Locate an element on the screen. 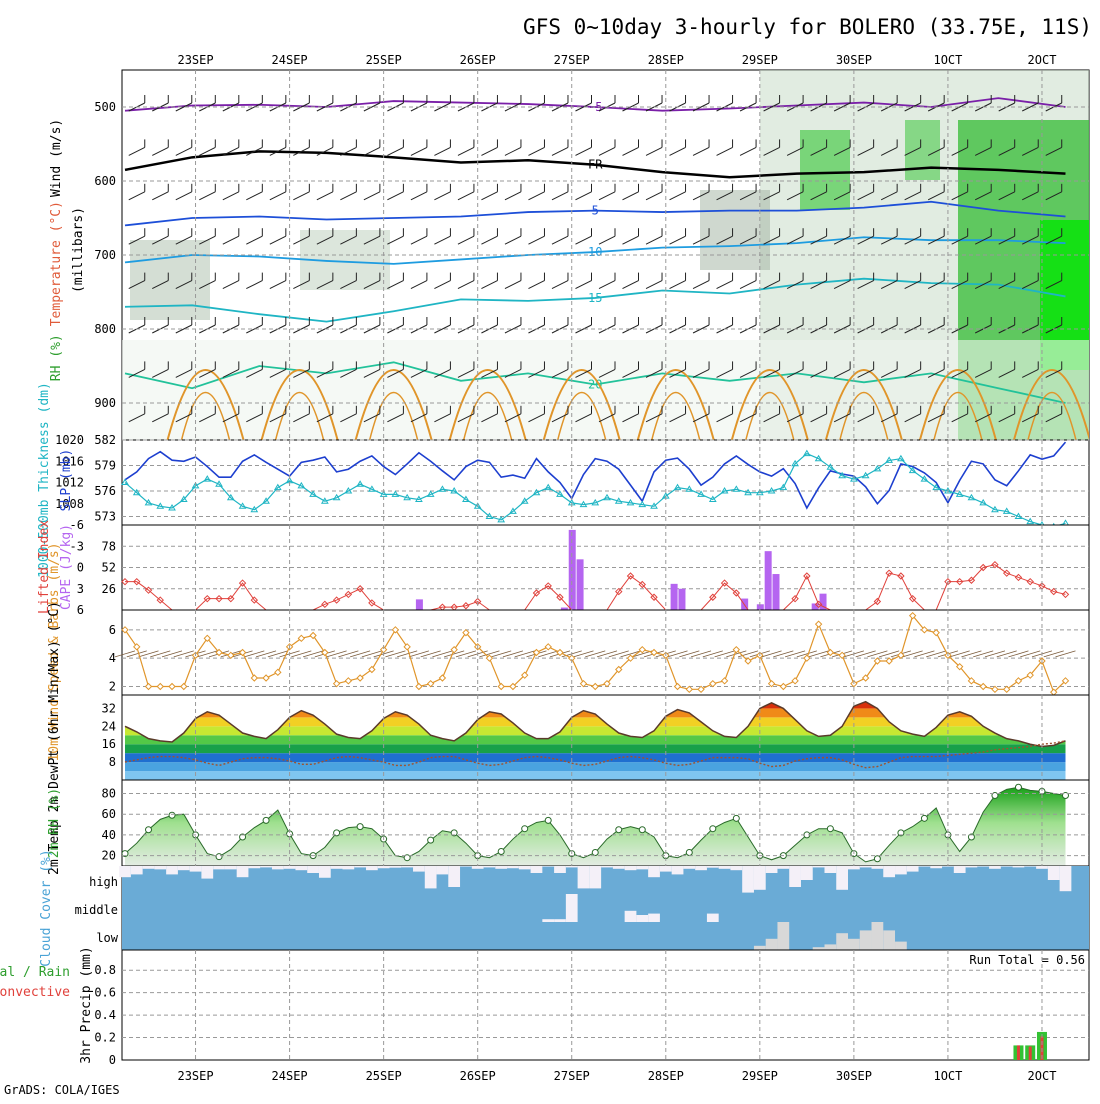  temp-band is located at coordinates (595, 775).